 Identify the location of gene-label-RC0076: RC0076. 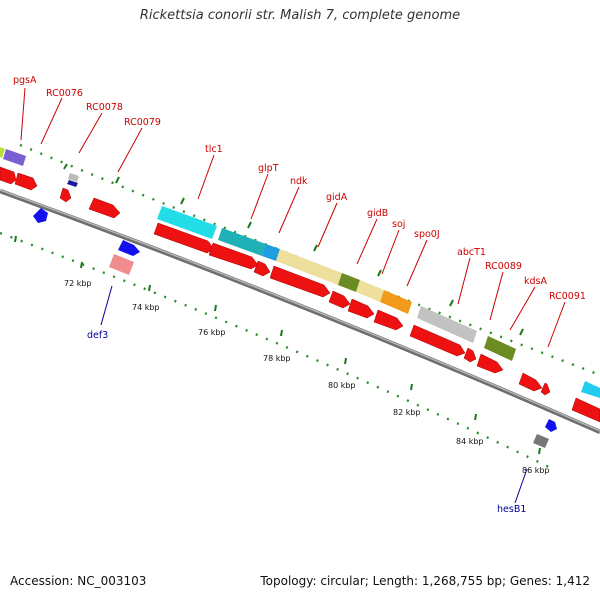
(64, 93).